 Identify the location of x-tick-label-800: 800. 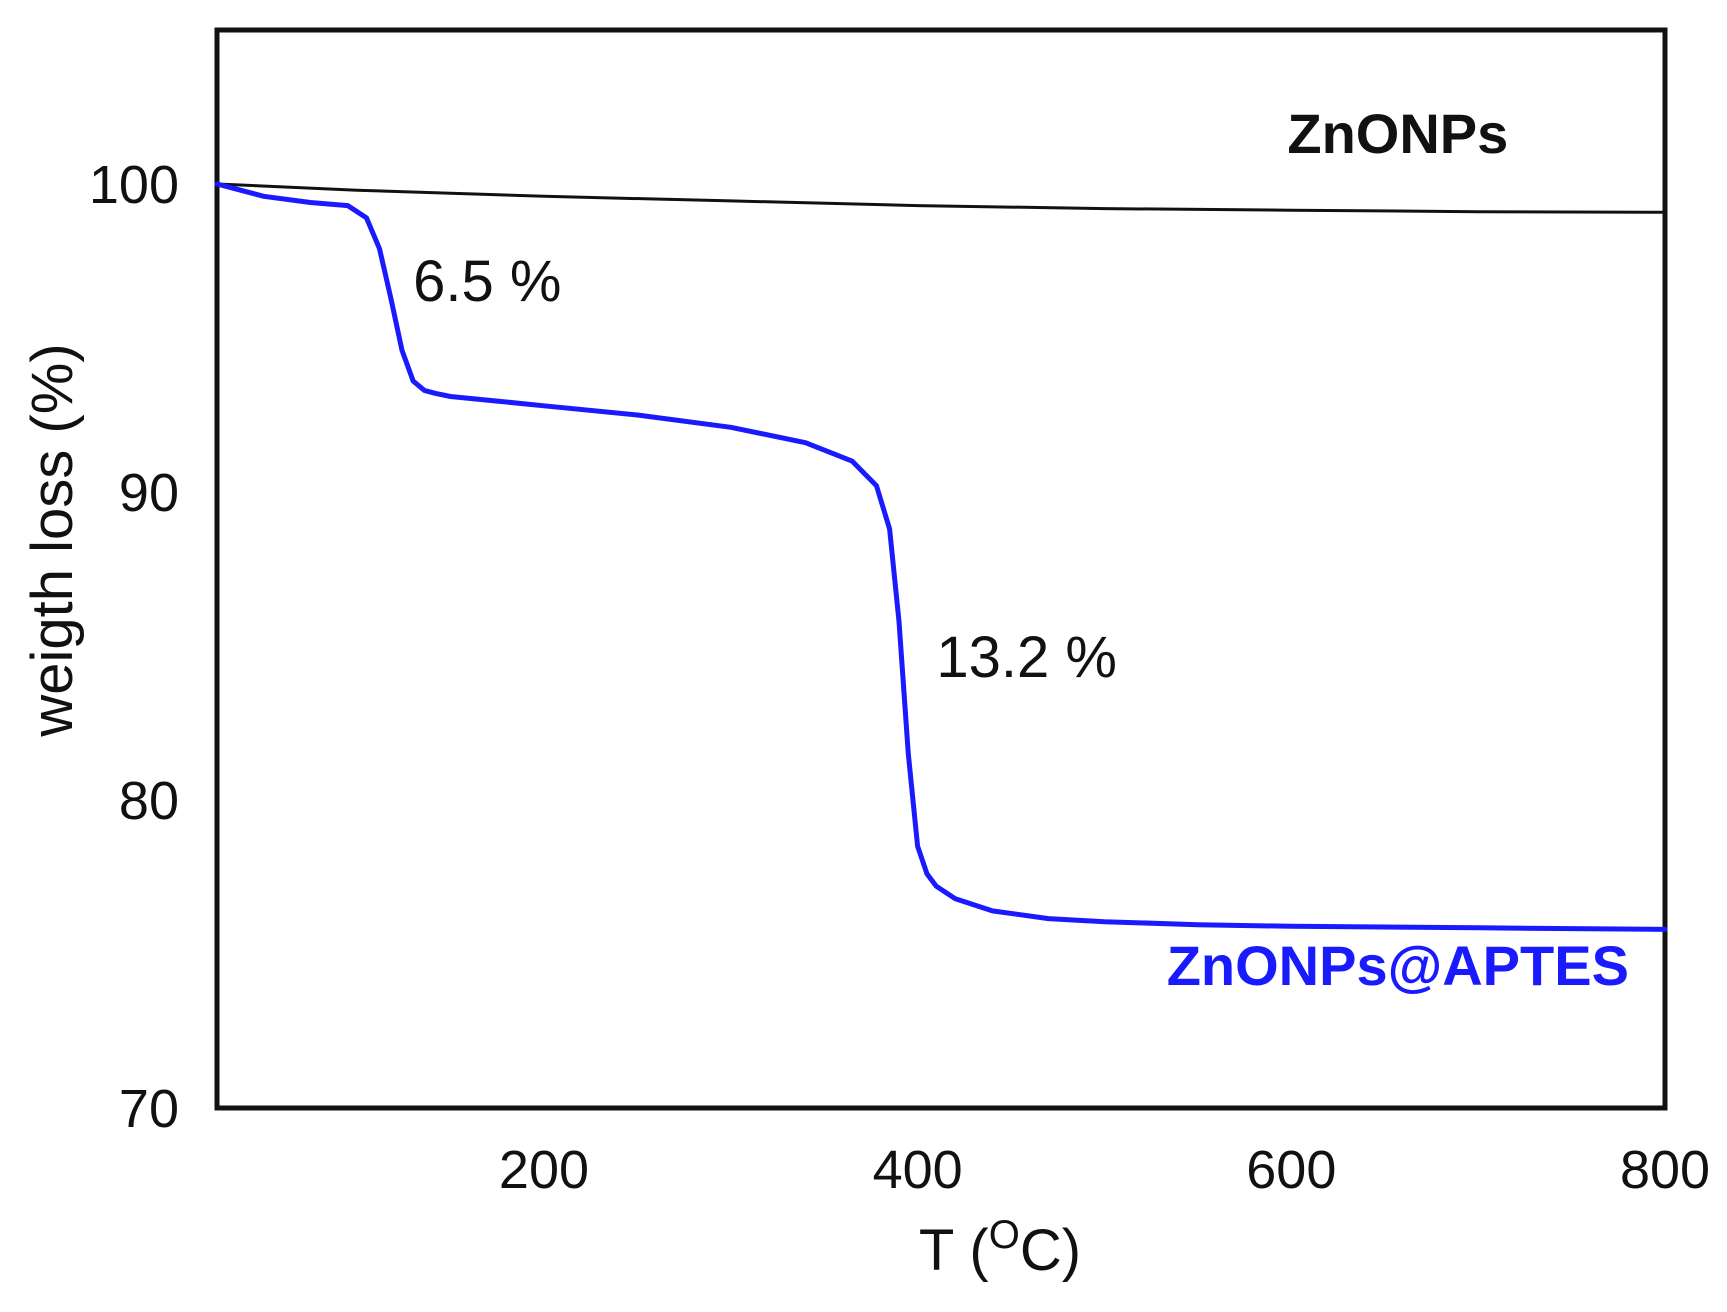
(1665, 1170).